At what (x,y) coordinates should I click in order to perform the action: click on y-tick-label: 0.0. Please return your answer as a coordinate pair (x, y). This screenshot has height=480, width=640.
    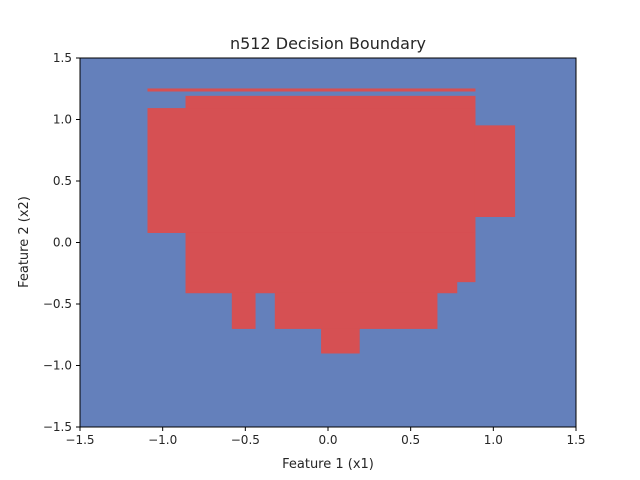
    Looking at the image, I should click on (62, 243).